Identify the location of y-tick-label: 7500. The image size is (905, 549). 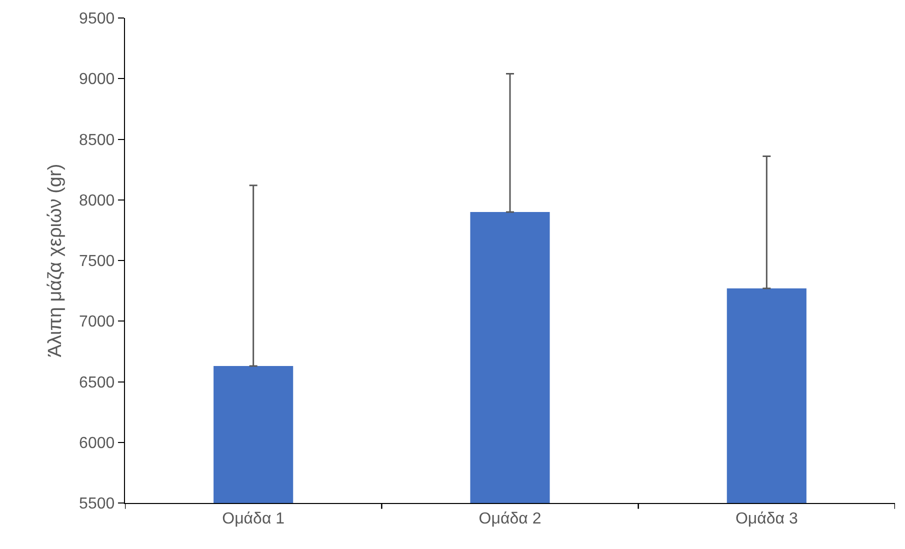
(97, 261).